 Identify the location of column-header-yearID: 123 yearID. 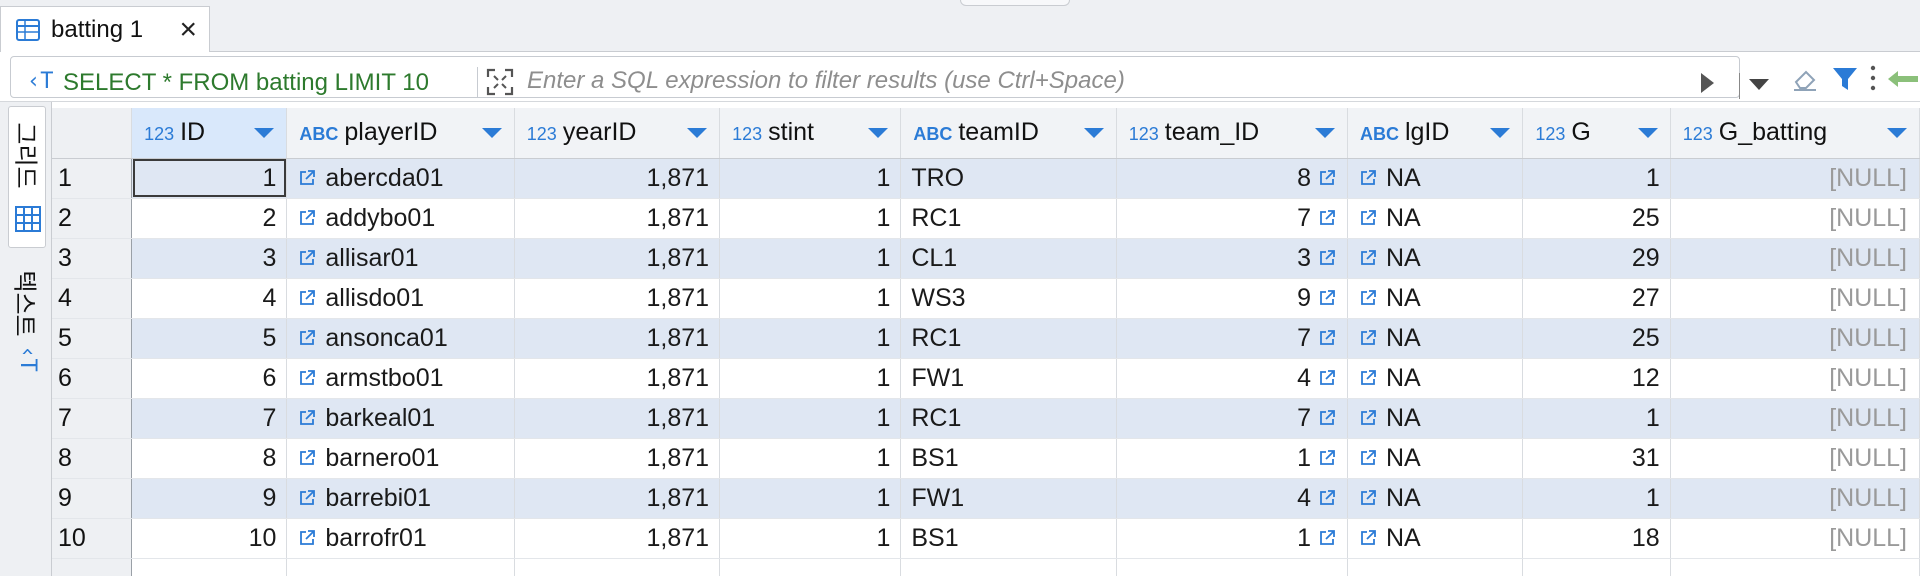
(617, 133).